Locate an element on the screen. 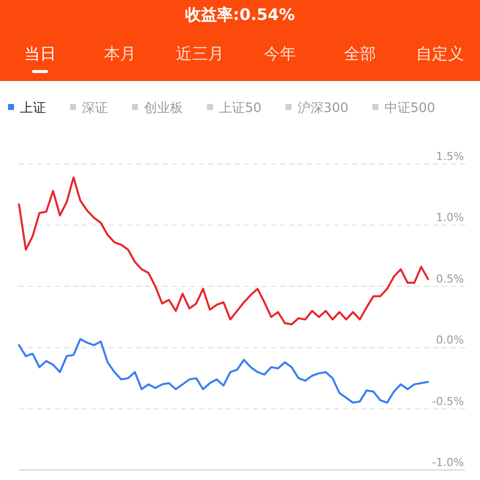  y-tick-label: 1.5% is located at coordinates (450, 156).